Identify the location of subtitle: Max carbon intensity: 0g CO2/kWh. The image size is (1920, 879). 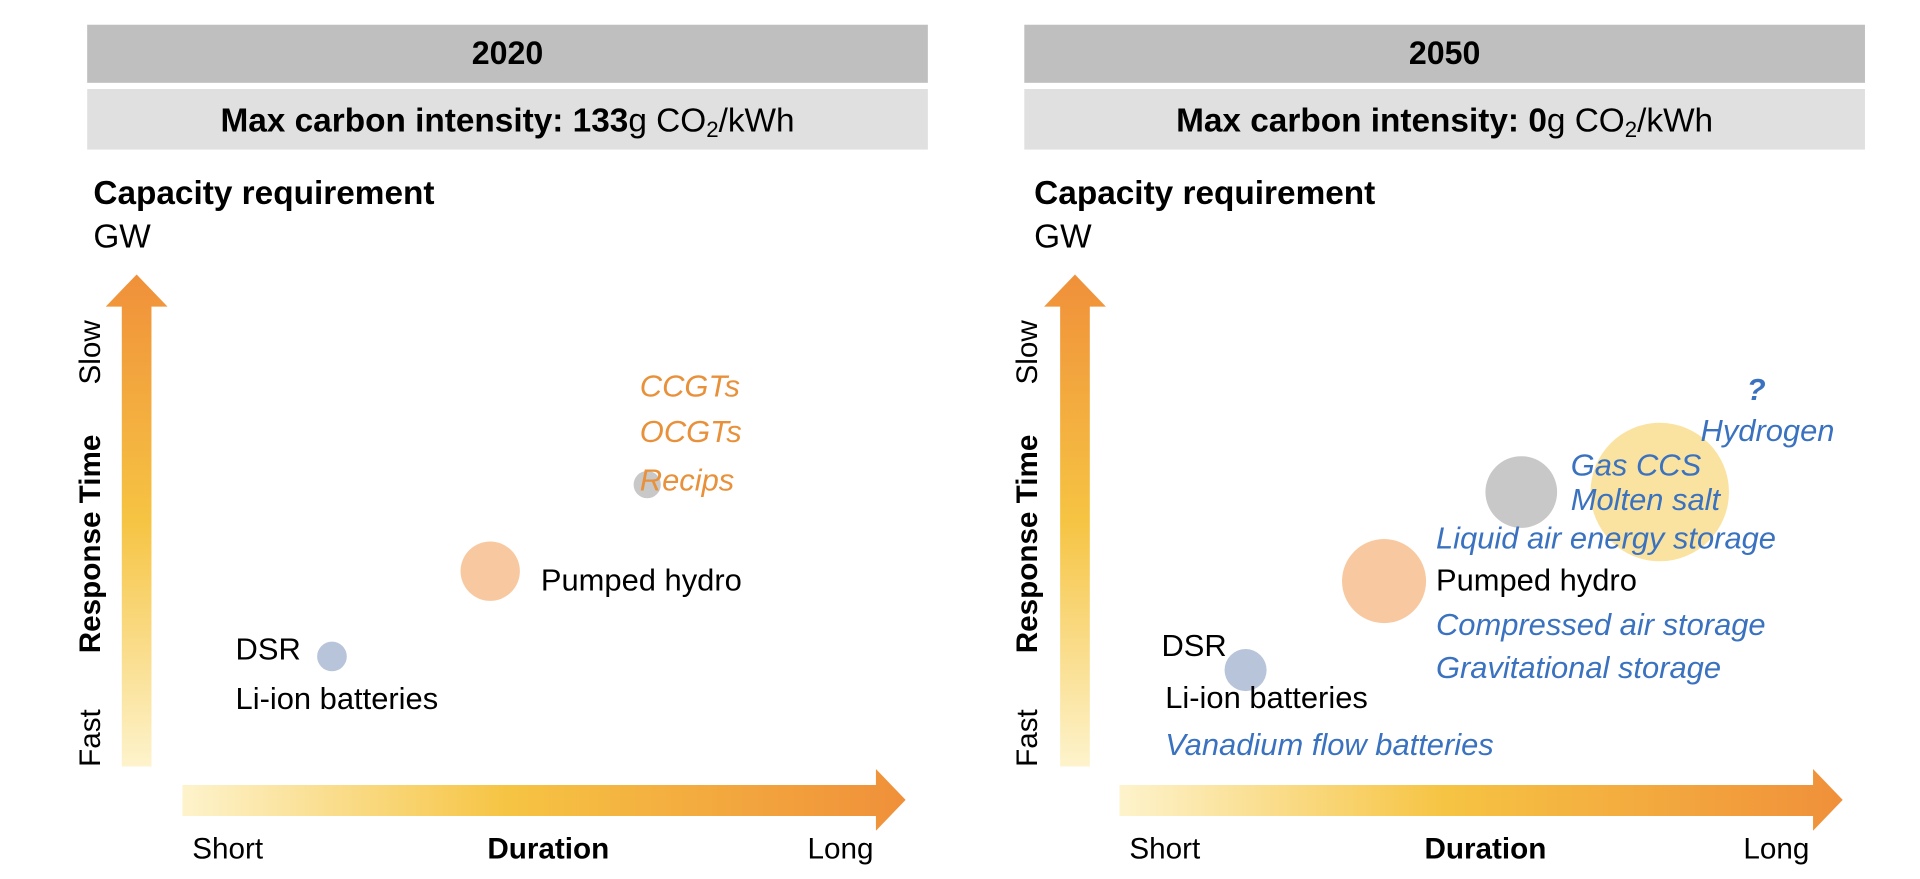
(1444, 122).